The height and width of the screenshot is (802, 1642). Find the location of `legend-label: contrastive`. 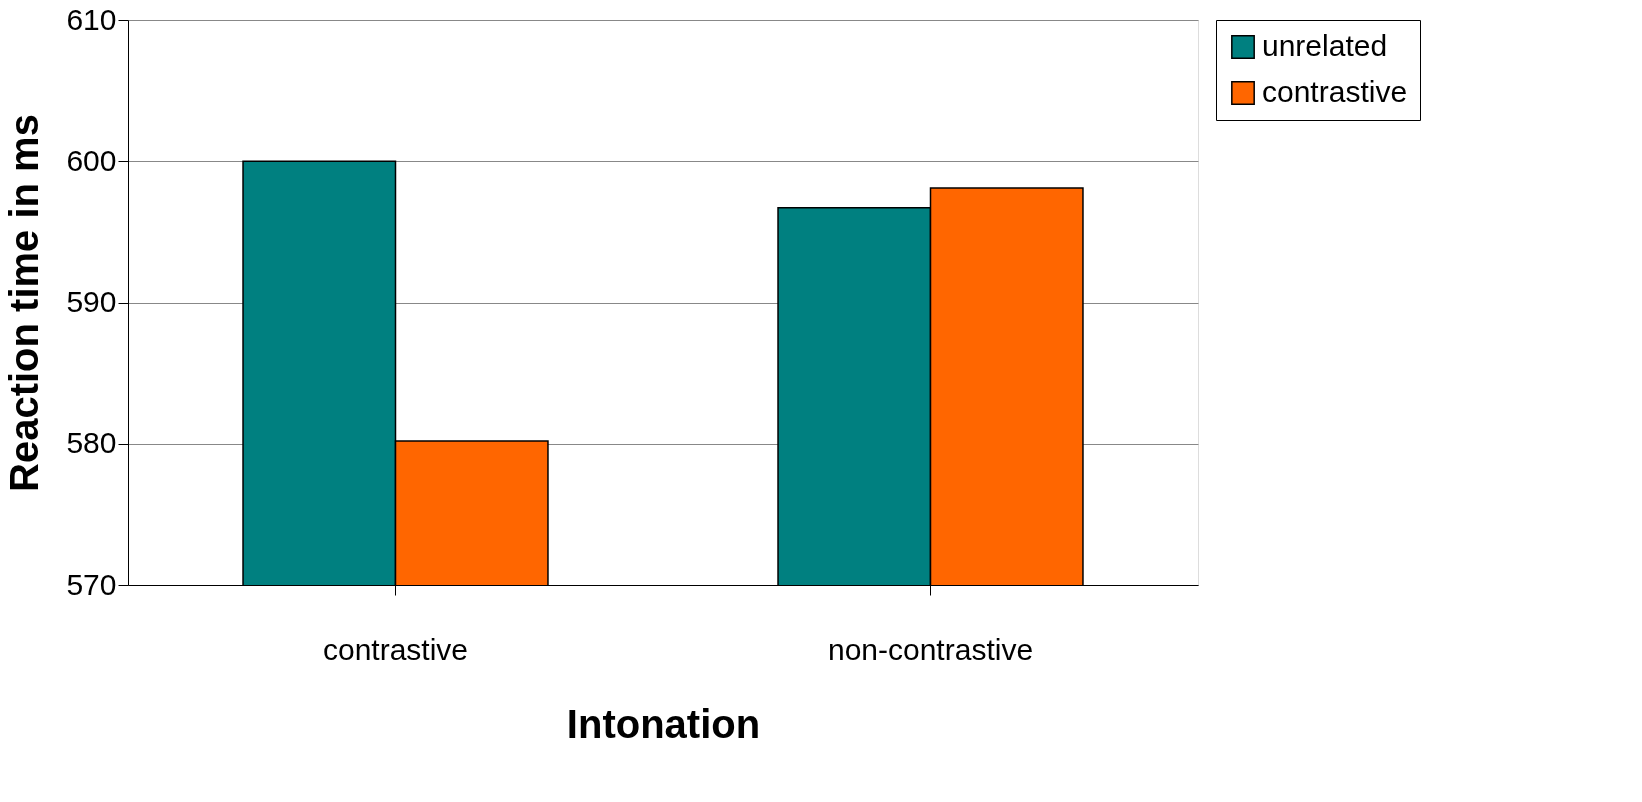

legend-label: contrastive is located at coordinates (1335, 91).